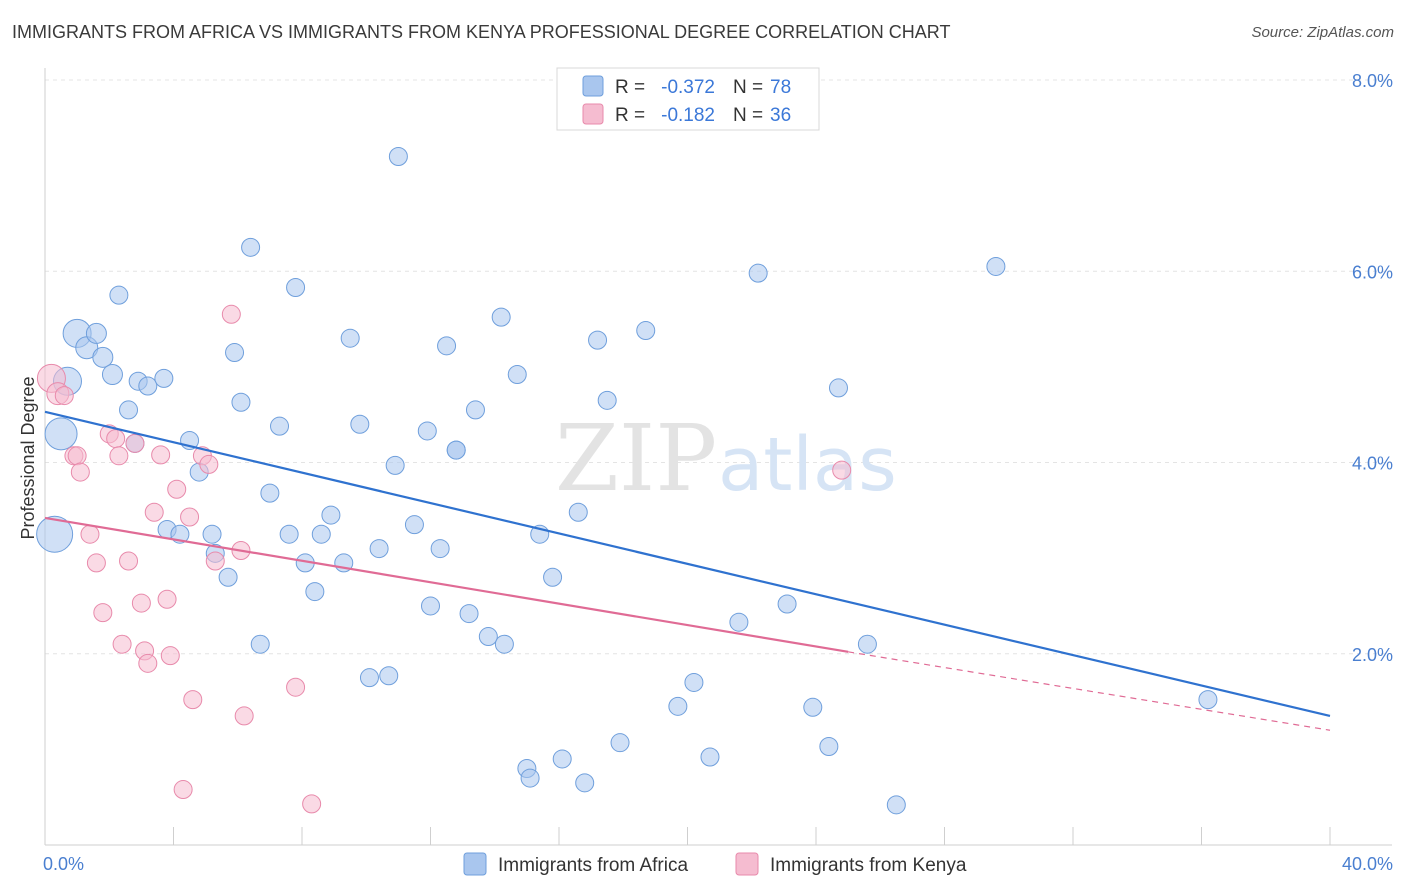 The height and width of the screenshot is (892, 1406). What do you see at coordinates (63, 864) in the screenshot?
I see `x-tick-label-0: 0.0%` at bounding box center [63, 864].